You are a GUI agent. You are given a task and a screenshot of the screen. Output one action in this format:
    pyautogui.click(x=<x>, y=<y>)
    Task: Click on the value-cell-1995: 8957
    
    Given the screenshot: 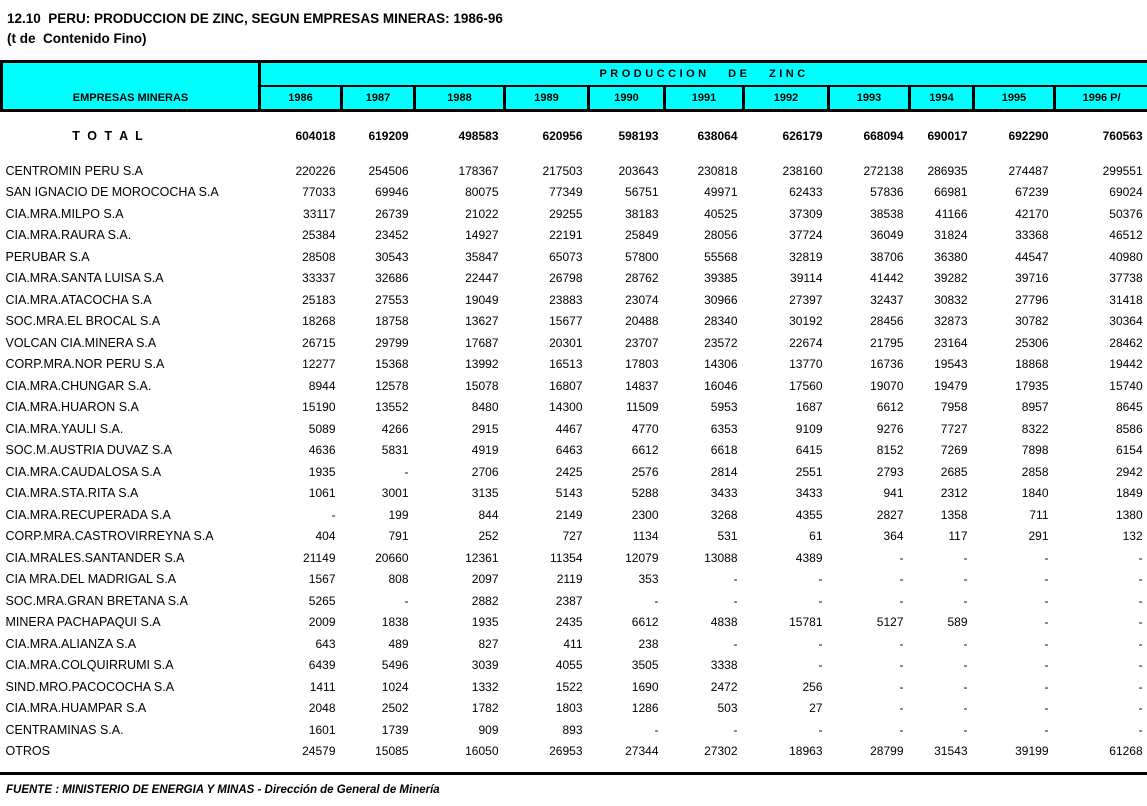 What is the action you would take?
    pyautogui.click(x=1035, y=407)
    